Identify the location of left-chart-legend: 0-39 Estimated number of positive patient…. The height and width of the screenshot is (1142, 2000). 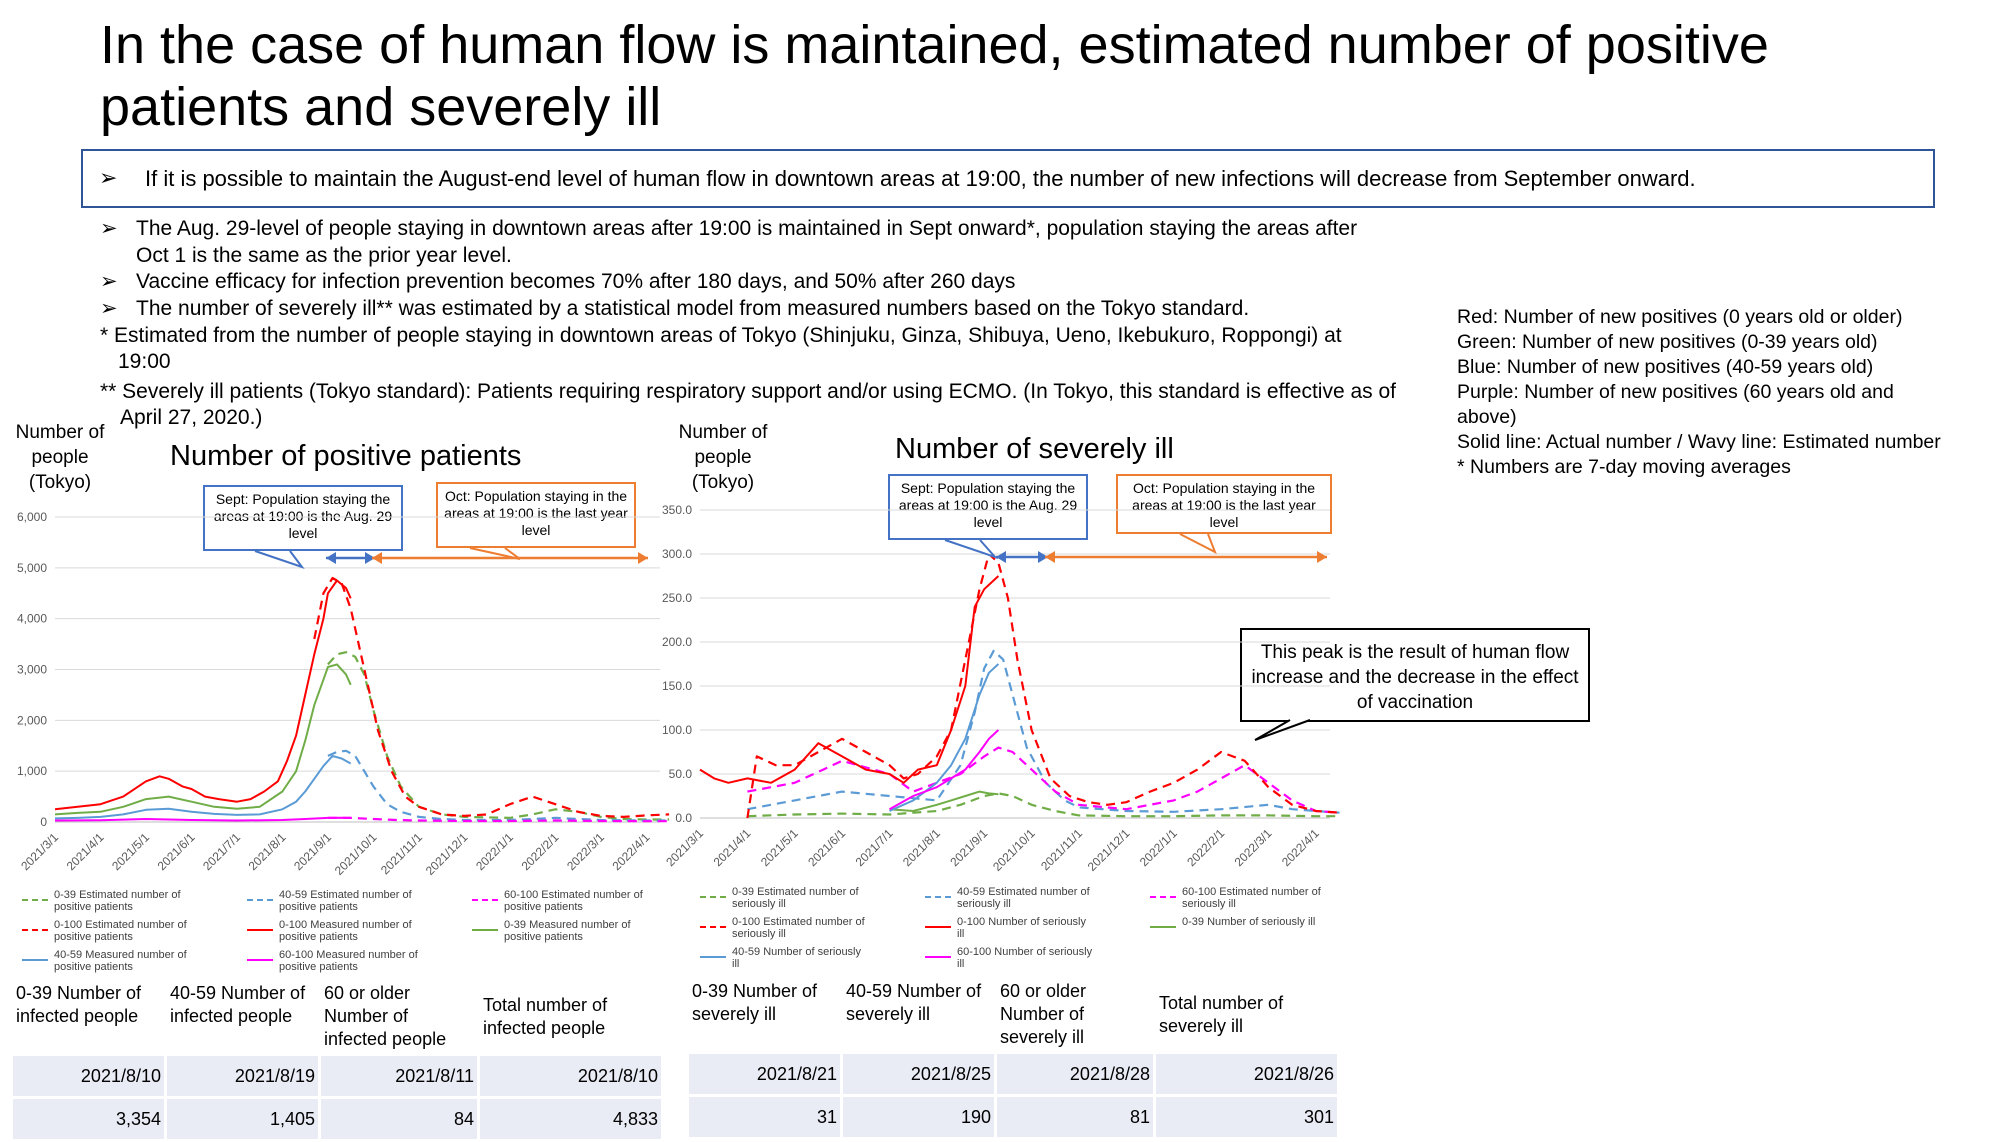
(333, 931).